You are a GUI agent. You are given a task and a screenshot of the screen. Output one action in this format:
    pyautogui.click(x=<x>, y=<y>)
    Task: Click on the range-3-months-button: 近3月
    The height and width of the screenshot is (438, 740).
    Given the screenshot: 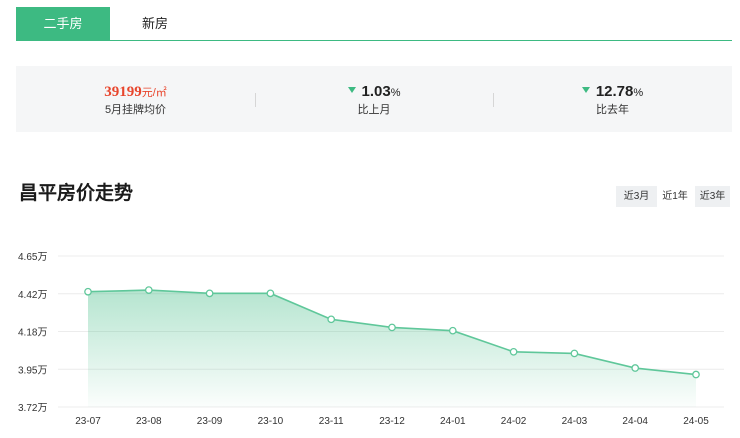 What is the action you would take?
    pyautogui.click(x=636, y=196)
    